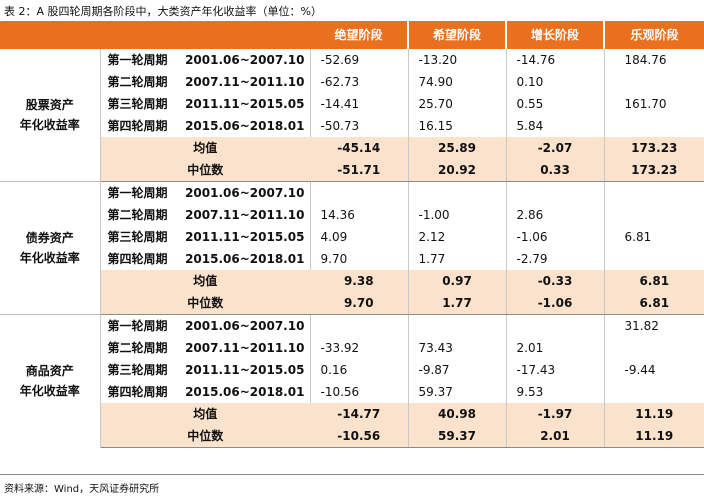 This screenshot has height=500, width=704. I want to click on summary-row-mean: 均值 -45.14 25.89 -2.07 173.23, so click(352, 148).